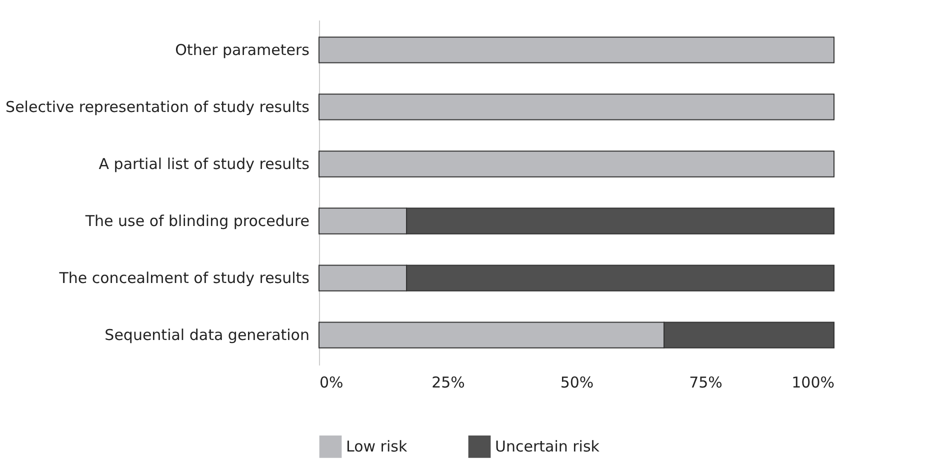 The height and width of the screenshot is (474, 927). I want to click on x-tick-label: 0%, so click(332, 383).